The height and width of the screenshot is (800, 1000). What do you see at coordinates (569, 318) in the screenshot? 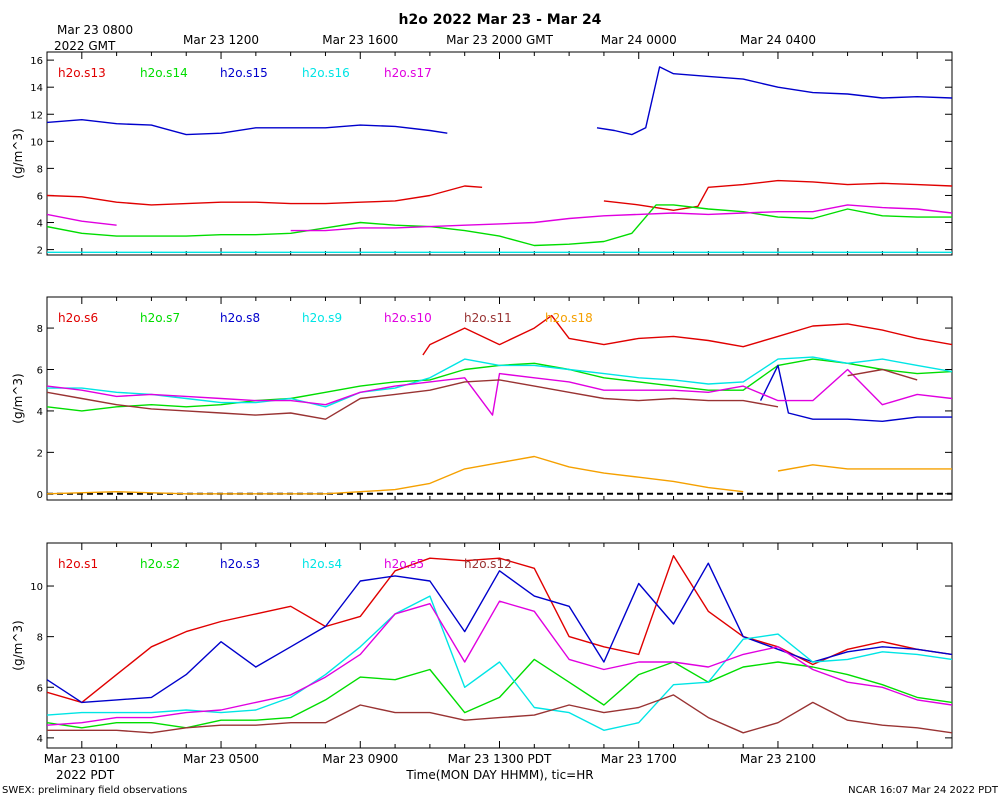
I see `legend-h2o.s18: h2o.s18` at bounding box center [569, 318].